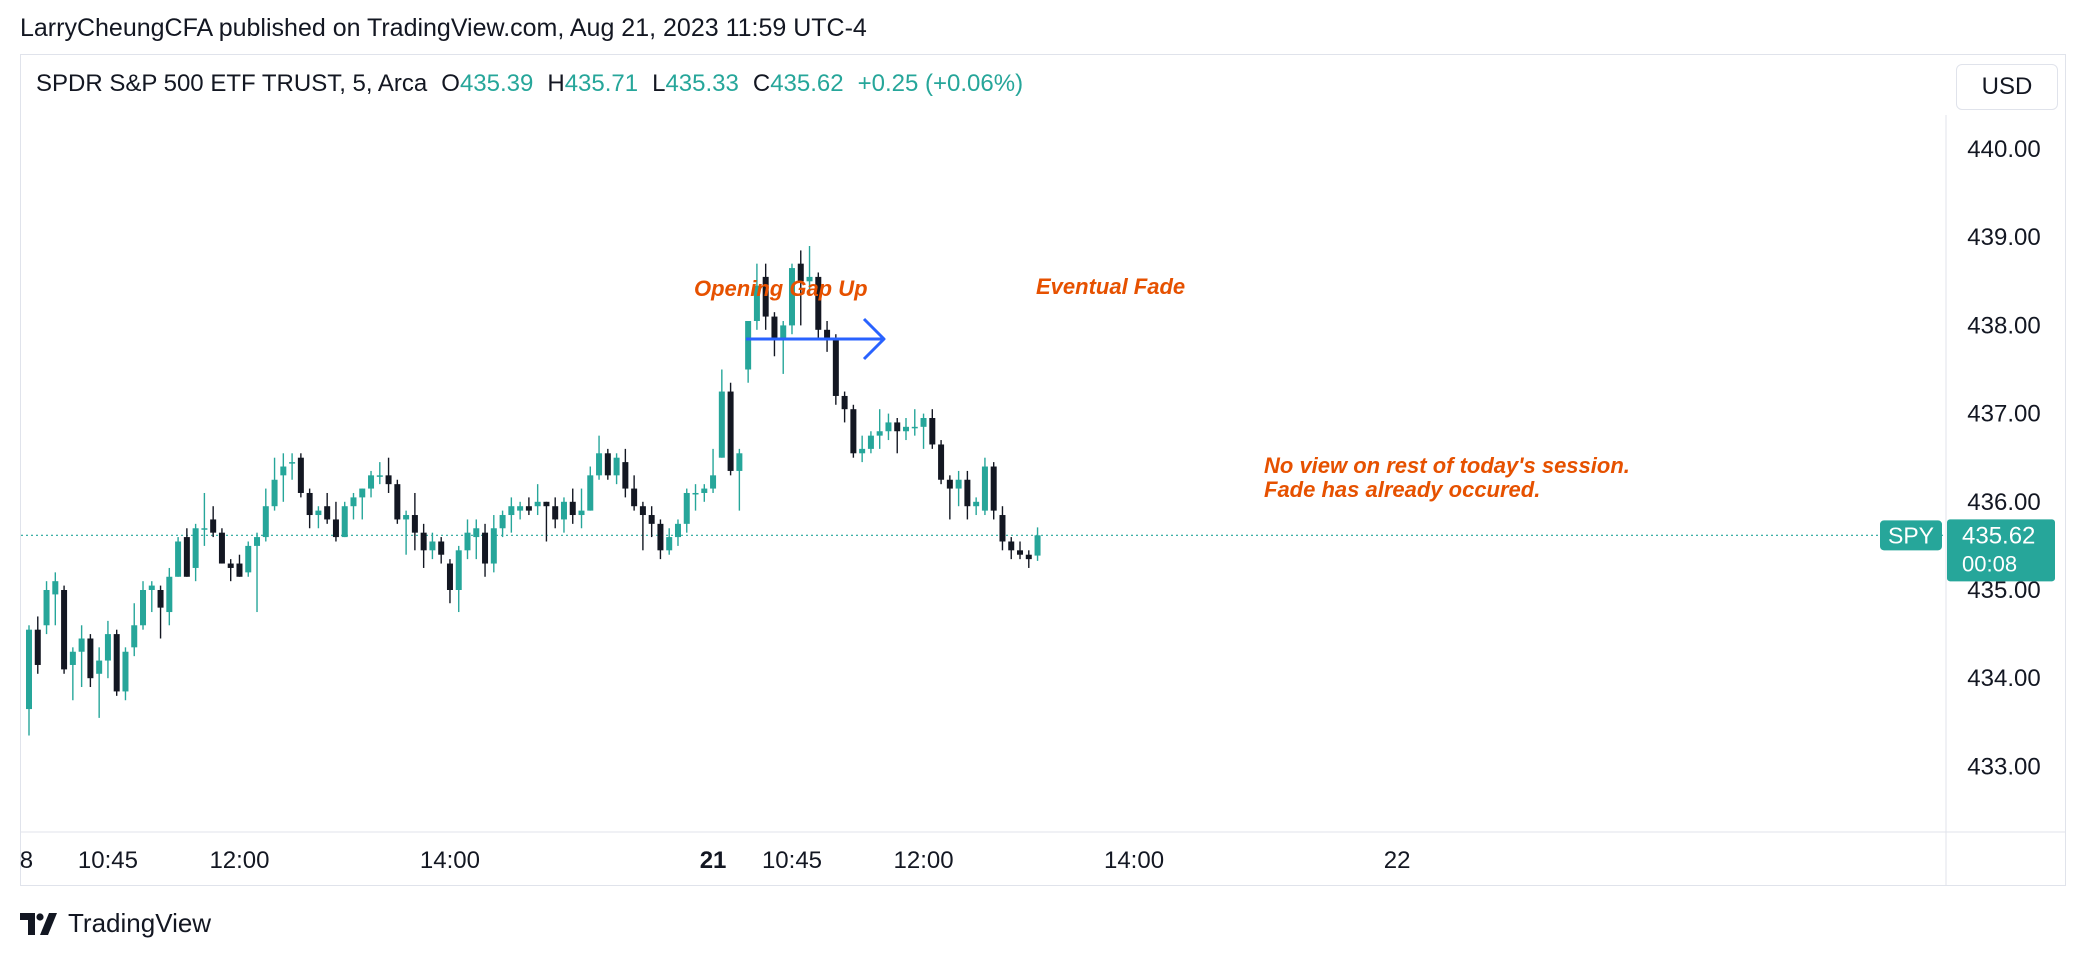 The width and height of the screenshot is (2086, 956). I want to click on y-tick-label: 439.00, so click(2003, 237).